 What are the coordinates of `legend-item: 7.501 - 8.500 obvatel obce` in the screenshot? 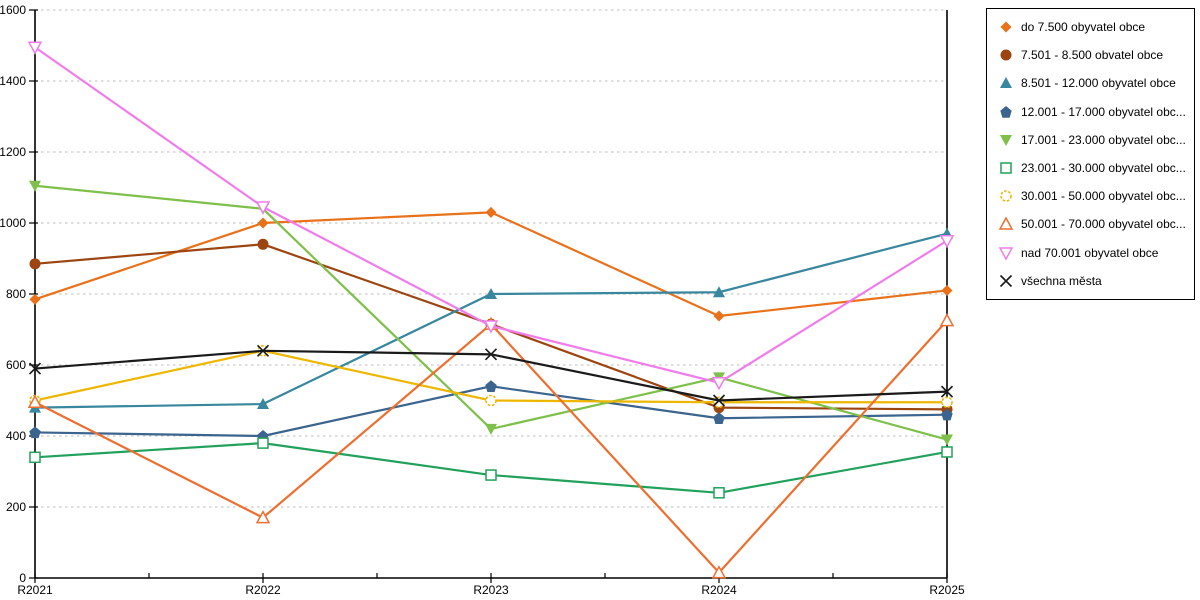 It's located at (1095, 55).